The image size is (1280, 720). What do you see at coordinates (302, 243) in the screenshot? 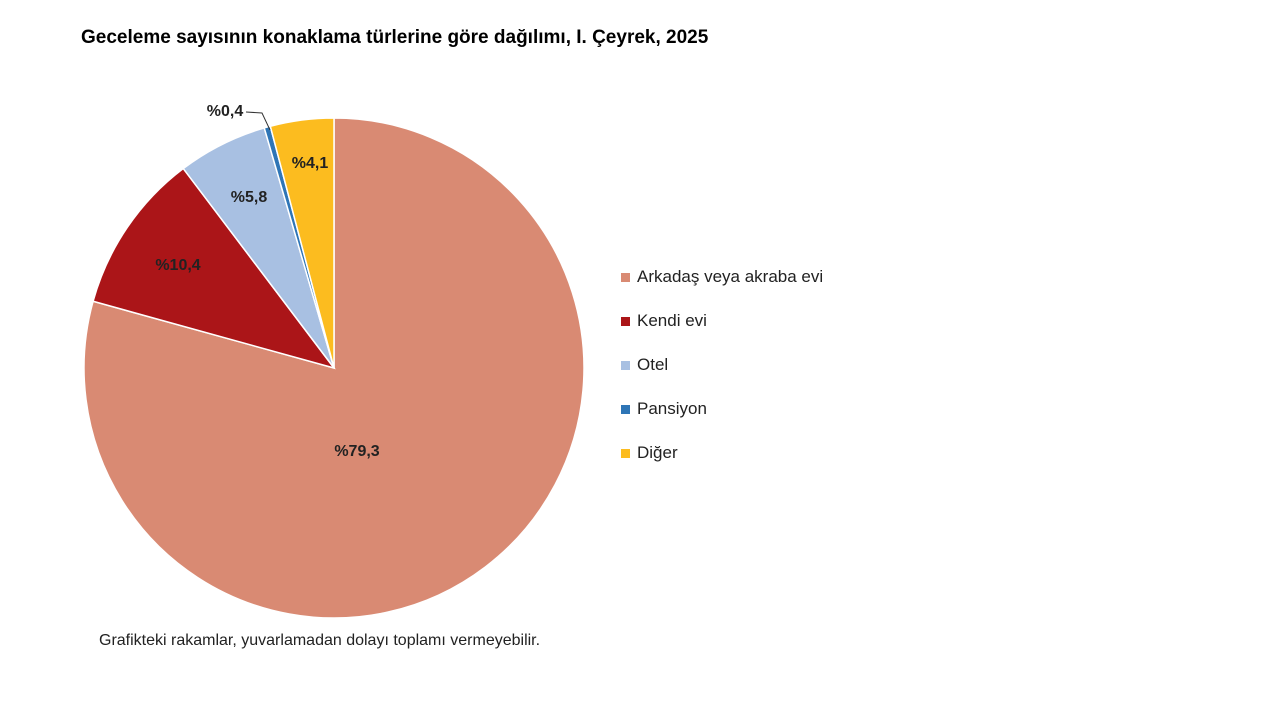
I see `slice-diger` at bounding box center [302, 243].